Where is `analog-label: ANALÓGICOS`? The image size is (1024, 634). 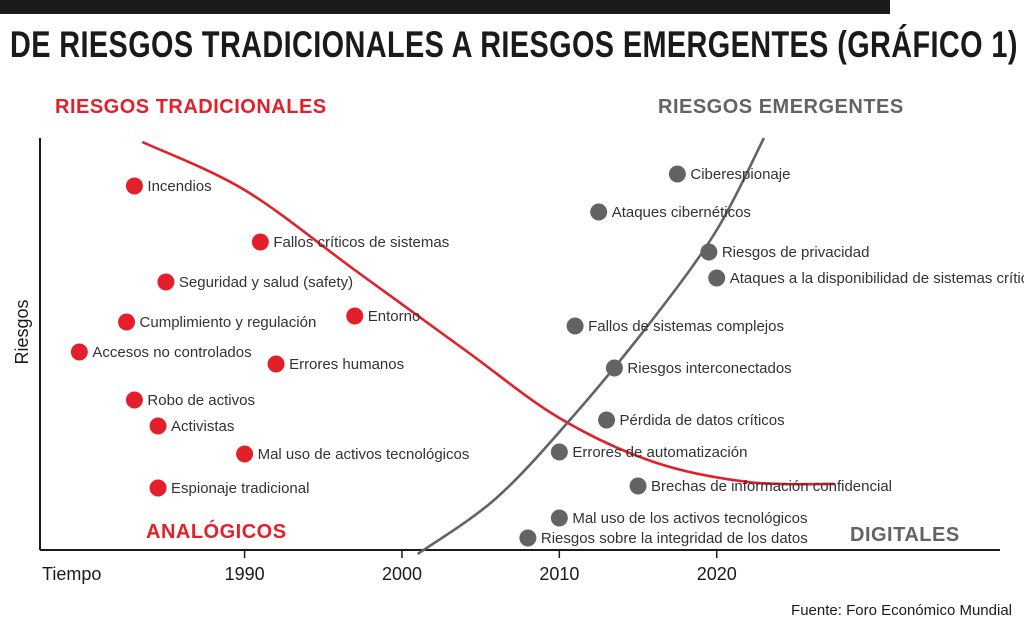 analog-label: ANALÓGICOS is located at coordinates (216, 531).